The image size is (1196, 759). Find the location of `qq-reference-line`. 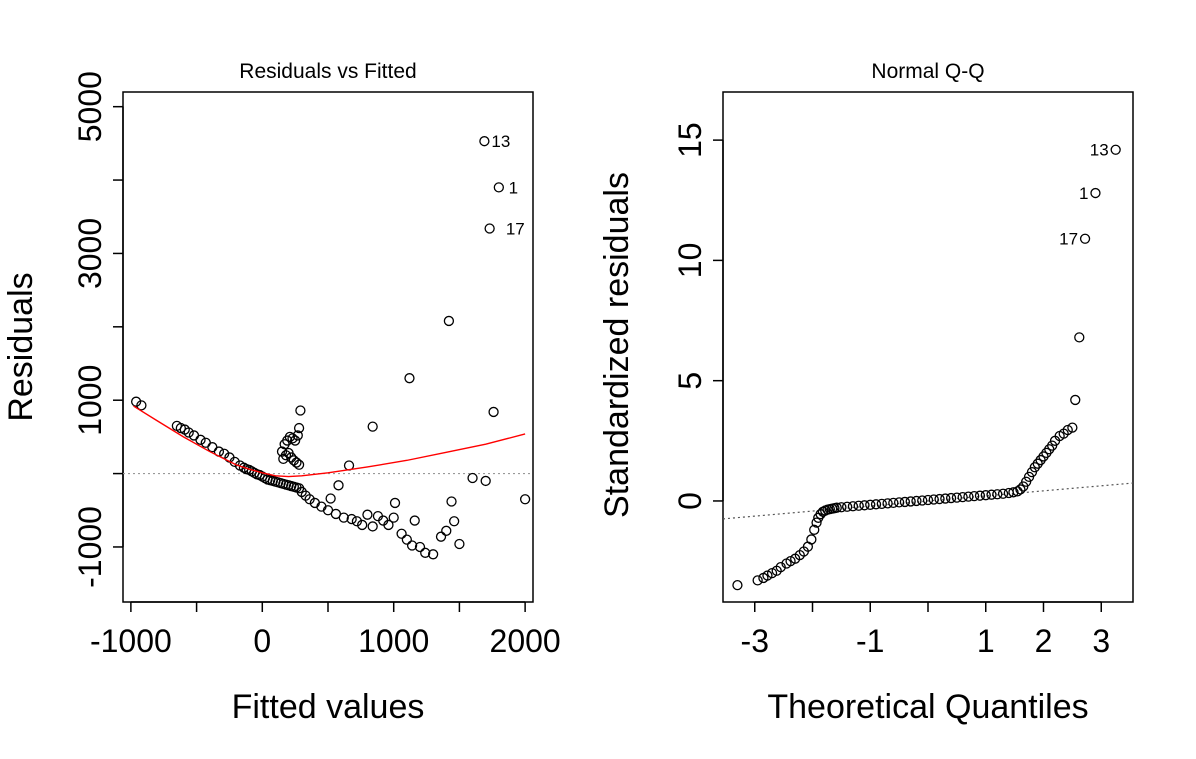

qq-reference-line is located at coordinates (928, 501).